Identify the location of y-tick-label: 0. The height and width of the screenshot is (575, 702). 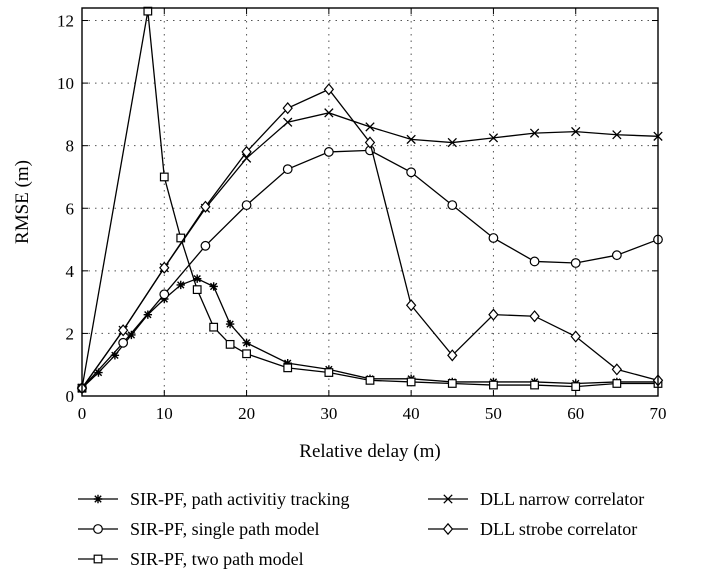
(70, 396).